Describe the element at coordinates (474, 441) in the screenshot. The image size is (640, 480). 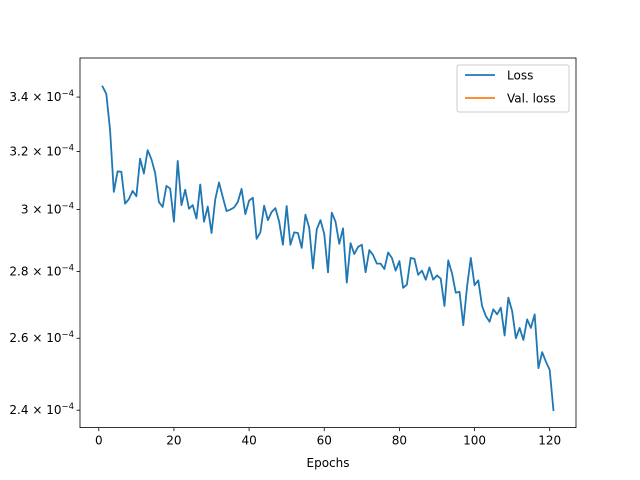
I see `x-tick-label: 100` at that location.